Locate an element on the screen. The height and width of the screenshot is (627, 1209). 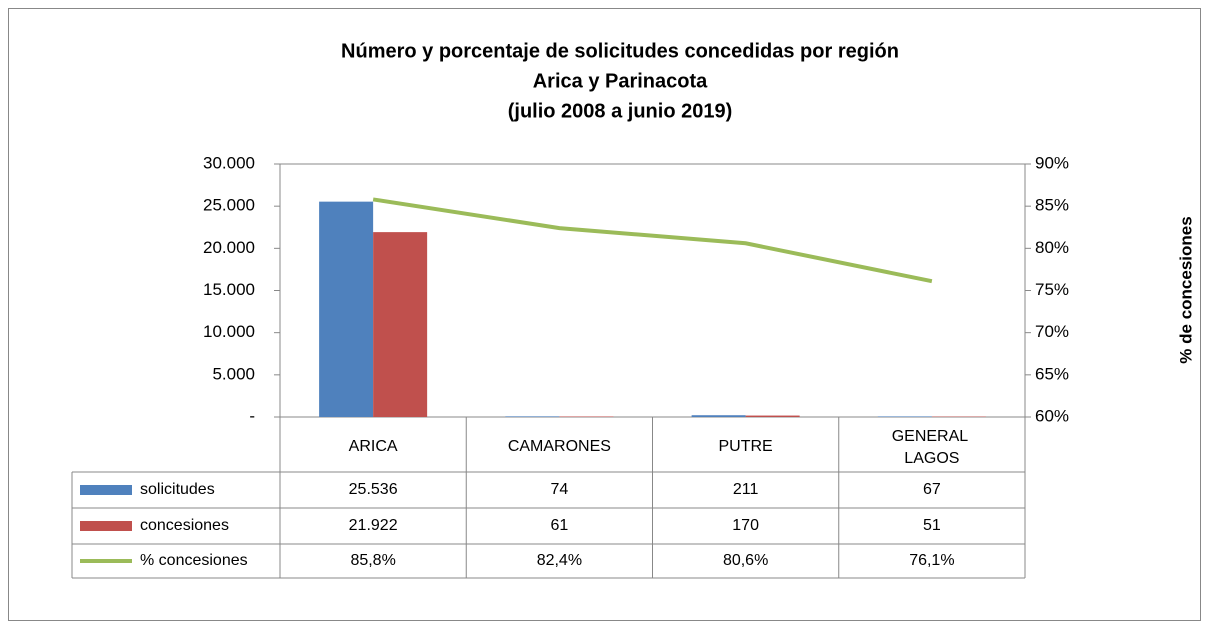
legend-label: solicitudes is located at coordinates (177, 489).